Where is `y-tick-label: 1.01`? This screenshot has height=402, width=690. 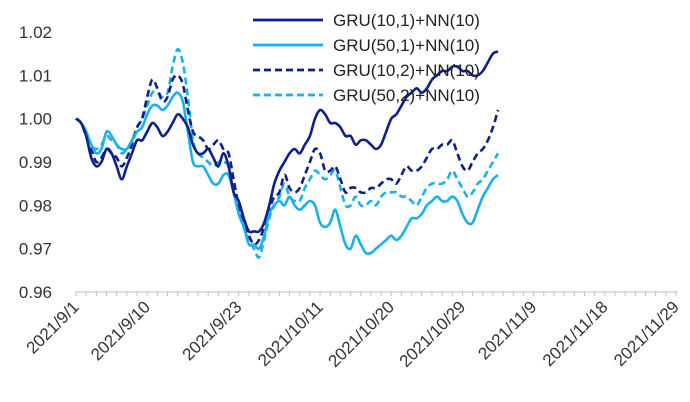
y-tick-label: 1.01 is located at coordinates (35, 75).